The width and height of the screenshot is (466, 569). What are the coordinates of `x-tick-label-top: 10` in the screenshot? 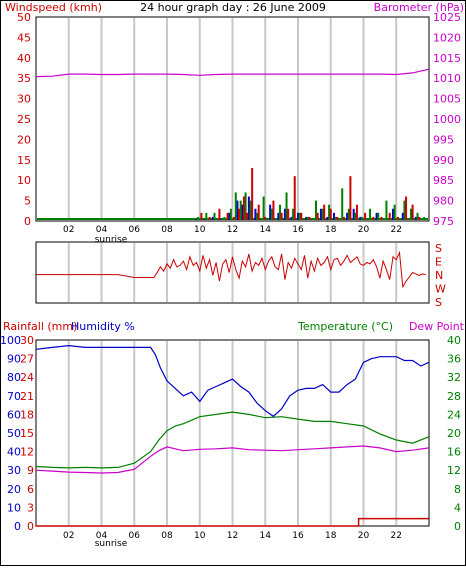 It's located at (200, 230).